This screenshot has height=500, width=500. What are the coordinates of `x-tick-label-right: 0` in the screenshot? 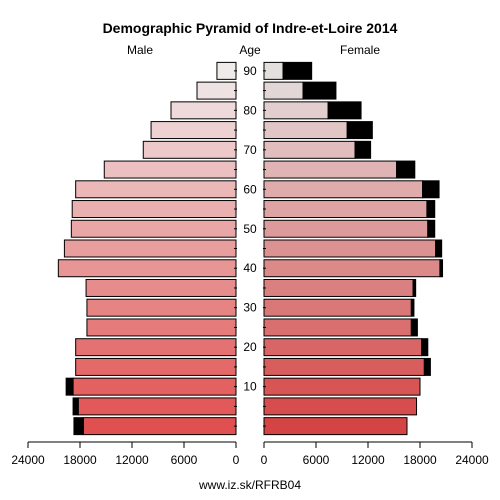 It's located at (264, 460).